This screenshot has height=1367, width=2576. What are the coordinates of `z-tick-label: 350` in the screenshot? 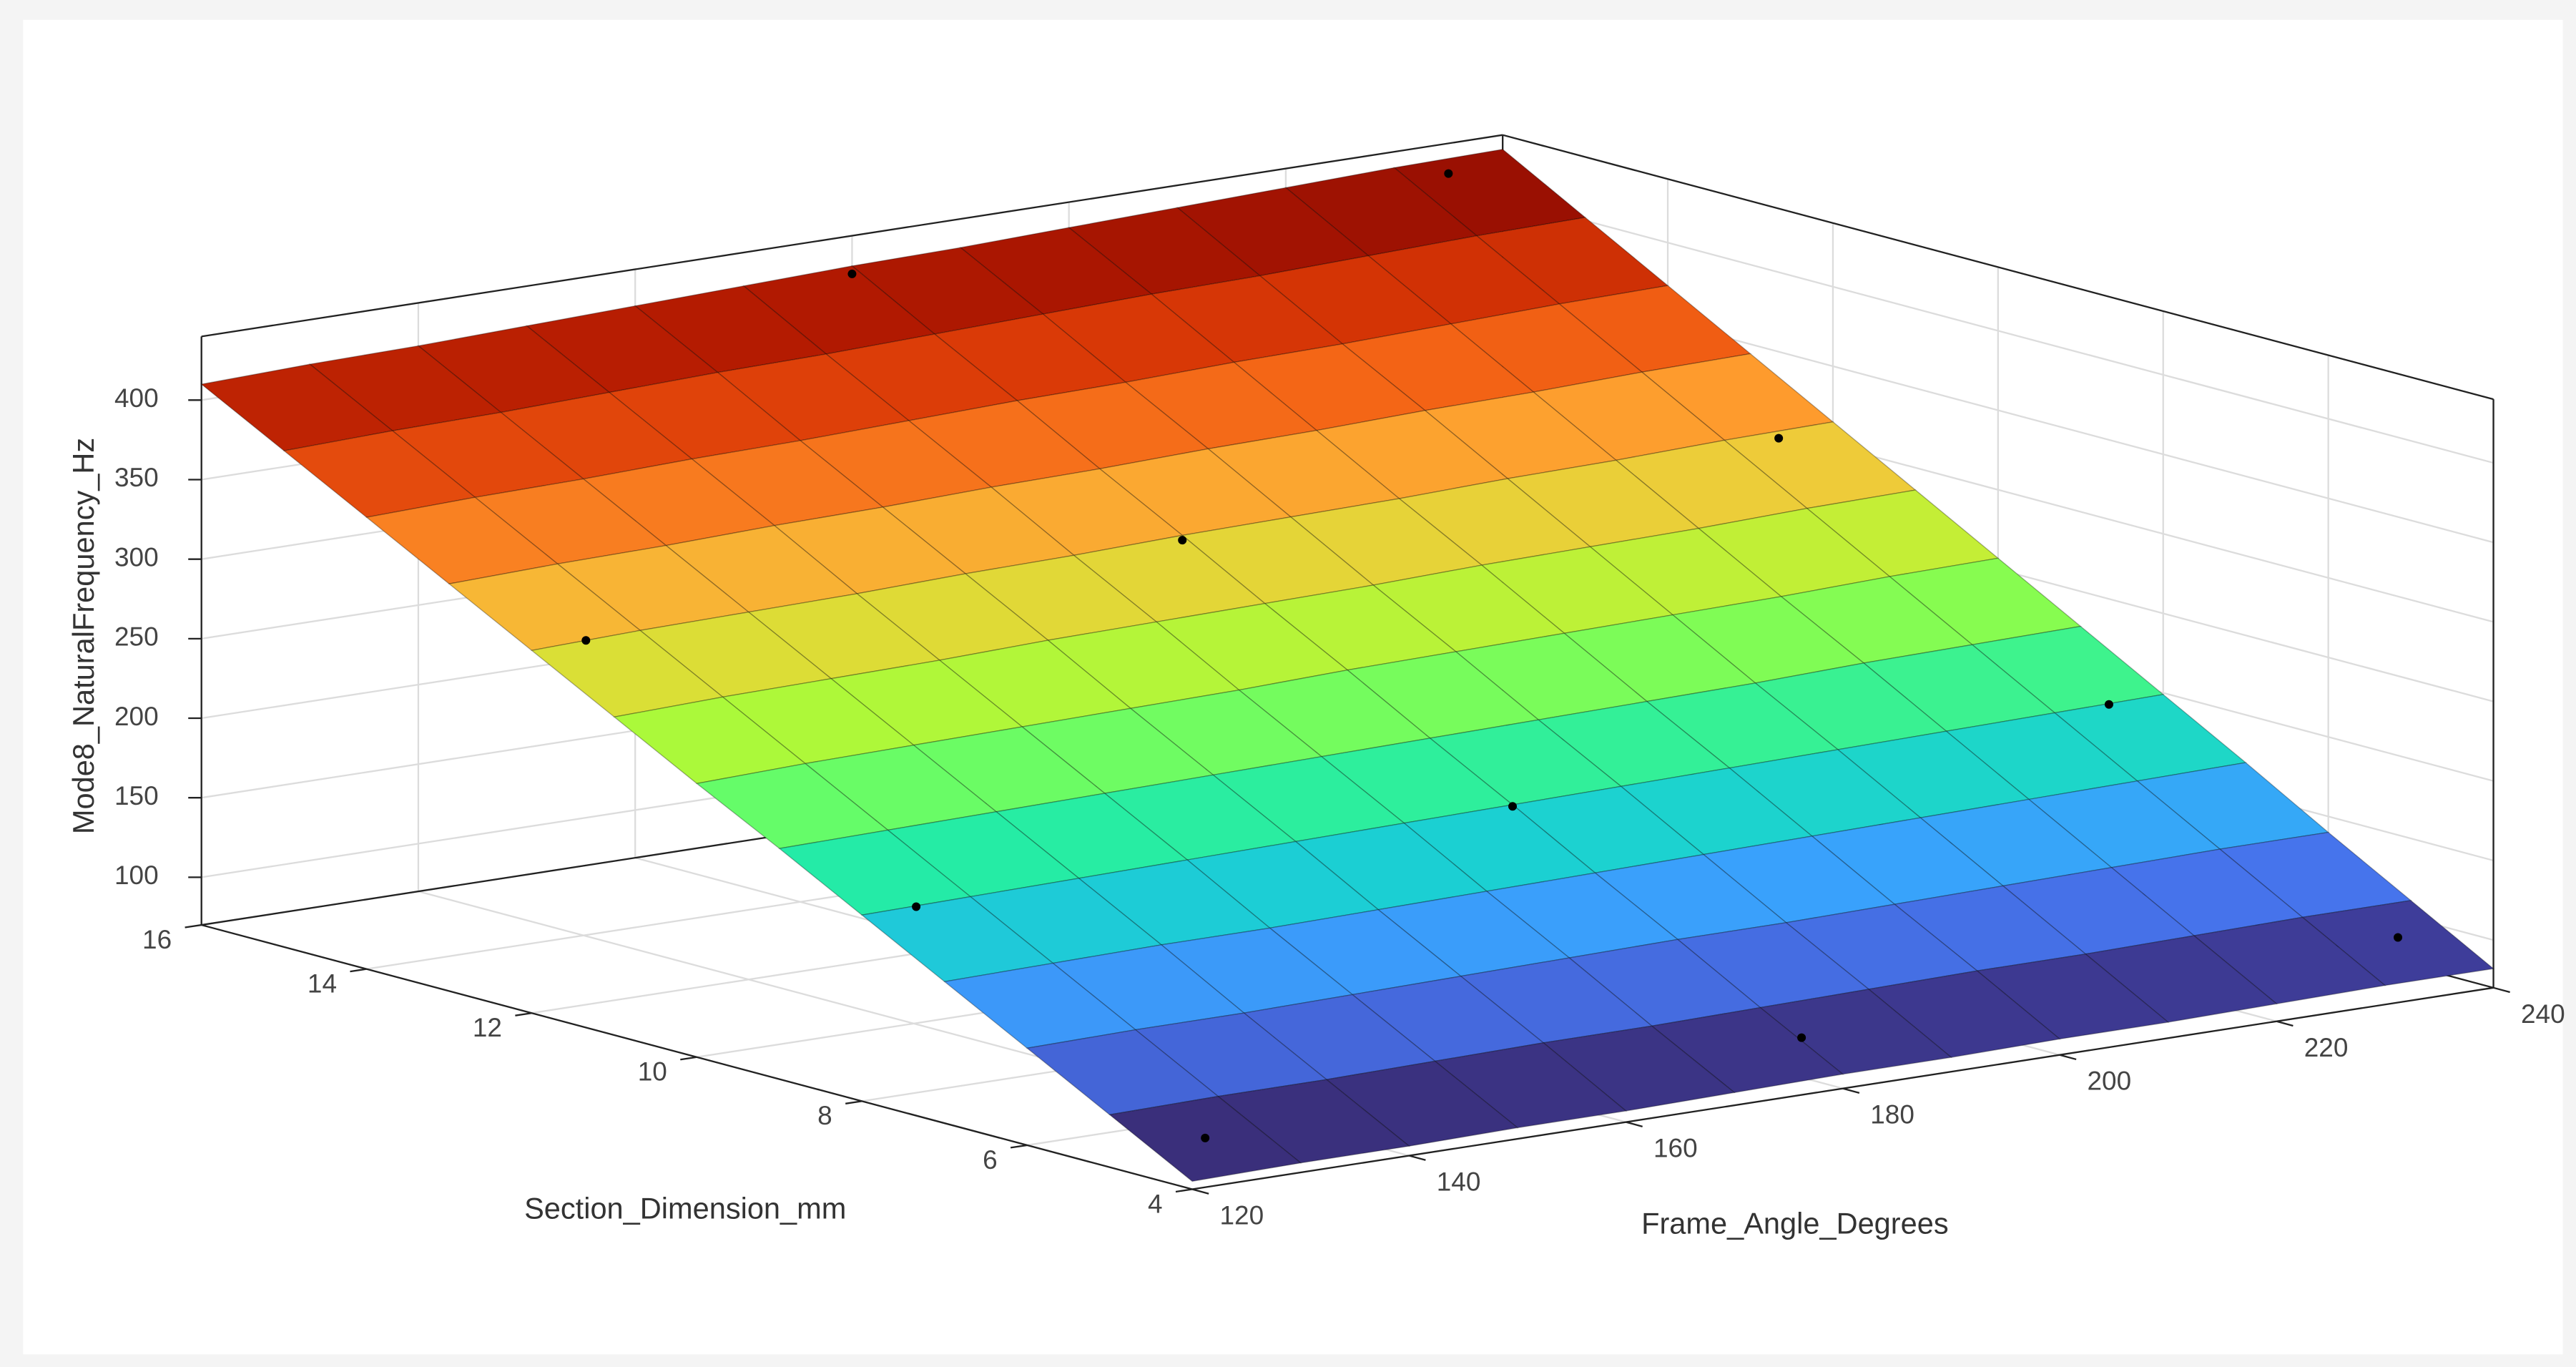 It's located at (136, 477).